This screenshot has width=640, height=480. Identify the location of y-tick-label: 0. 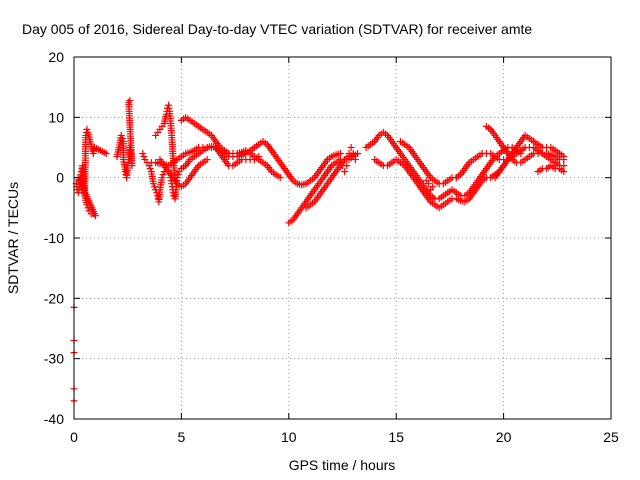
(60, 178).